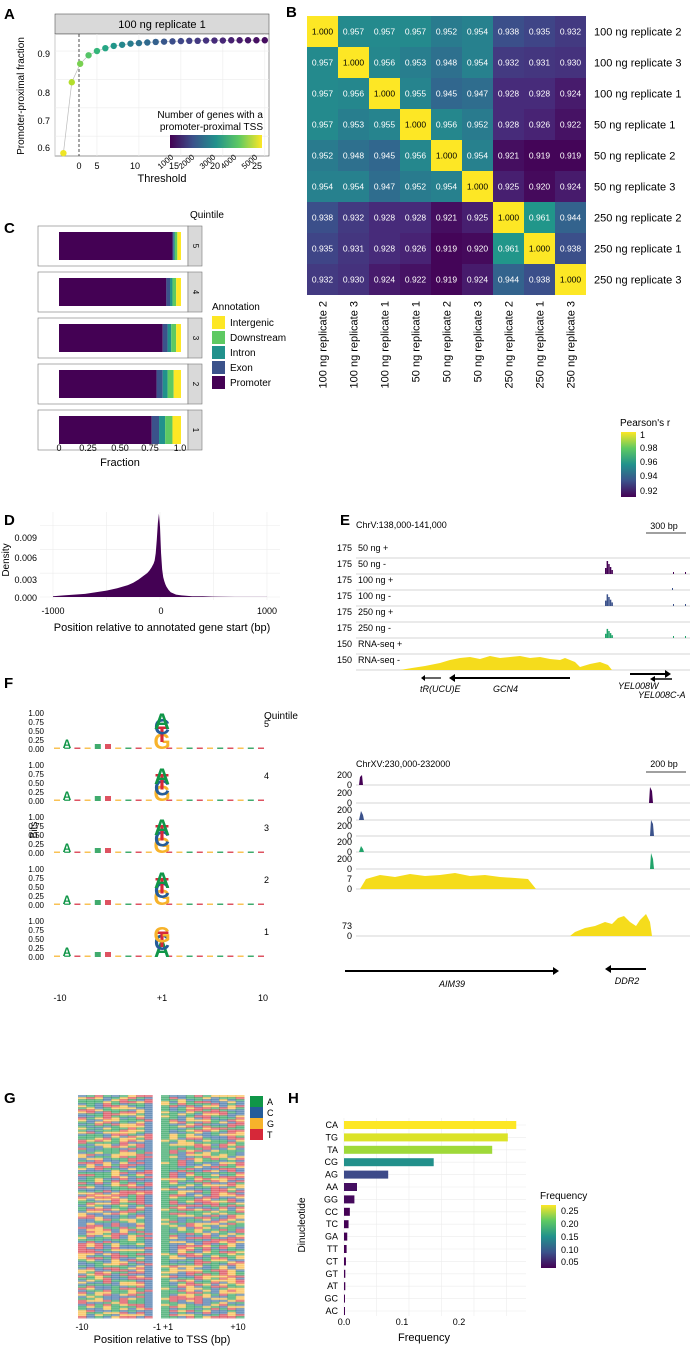 Image resolution: width=700 pixels, height=1346 pixels. Describe the element at coordinates (402, 1322) in the screenshot. I see `h-xtick: 0.1` at that location.